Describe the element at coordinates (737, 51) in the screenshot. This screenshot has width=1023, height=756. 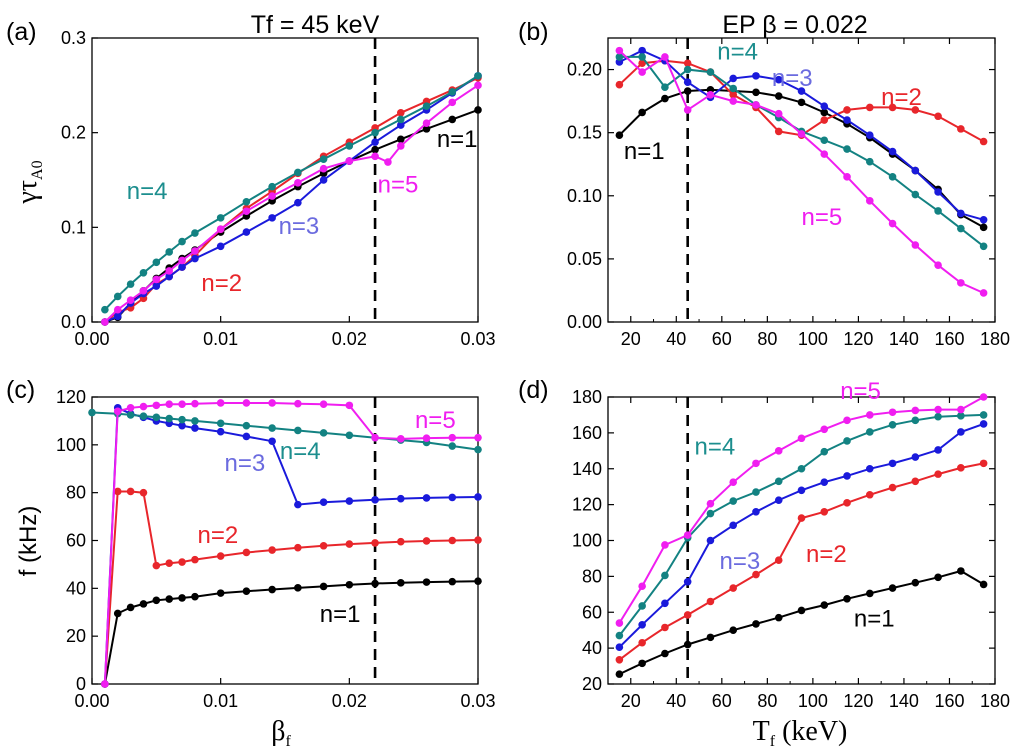
I see `series-label-b-n4: n=4` at that location.